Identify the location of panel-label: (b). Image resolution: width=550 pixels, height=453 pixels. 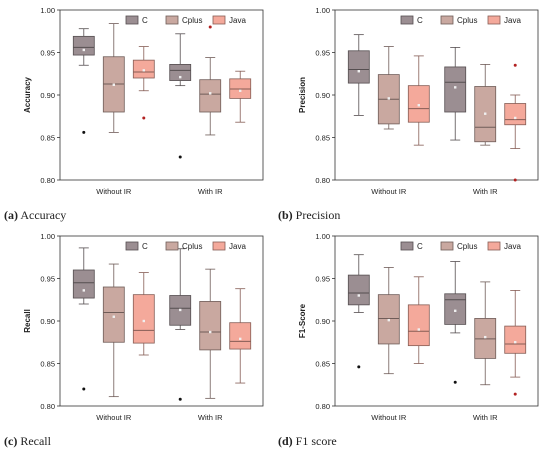
(285, 215).